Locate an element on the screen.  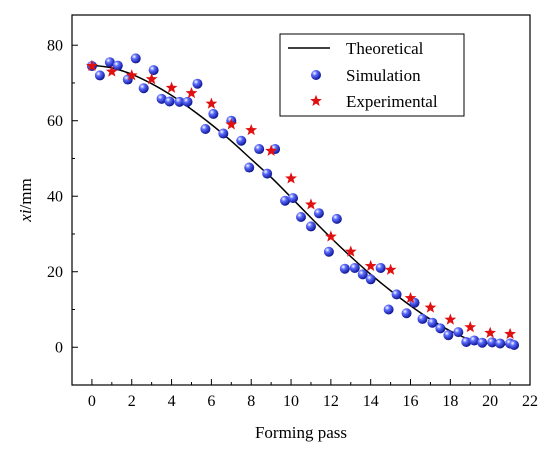
x-tick-label: 0 is located at coordinates (92, 401).